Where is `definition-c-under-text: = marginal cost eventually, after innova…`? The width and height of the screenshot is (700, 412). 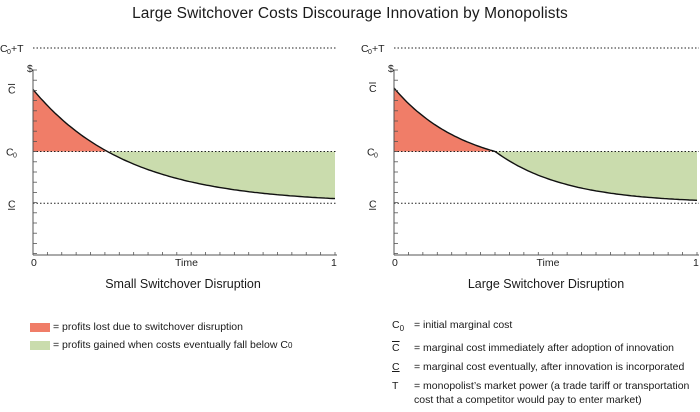 definition-c-under-text: = marginal cost eventually, after innova… is located at coordinates (549, 367).